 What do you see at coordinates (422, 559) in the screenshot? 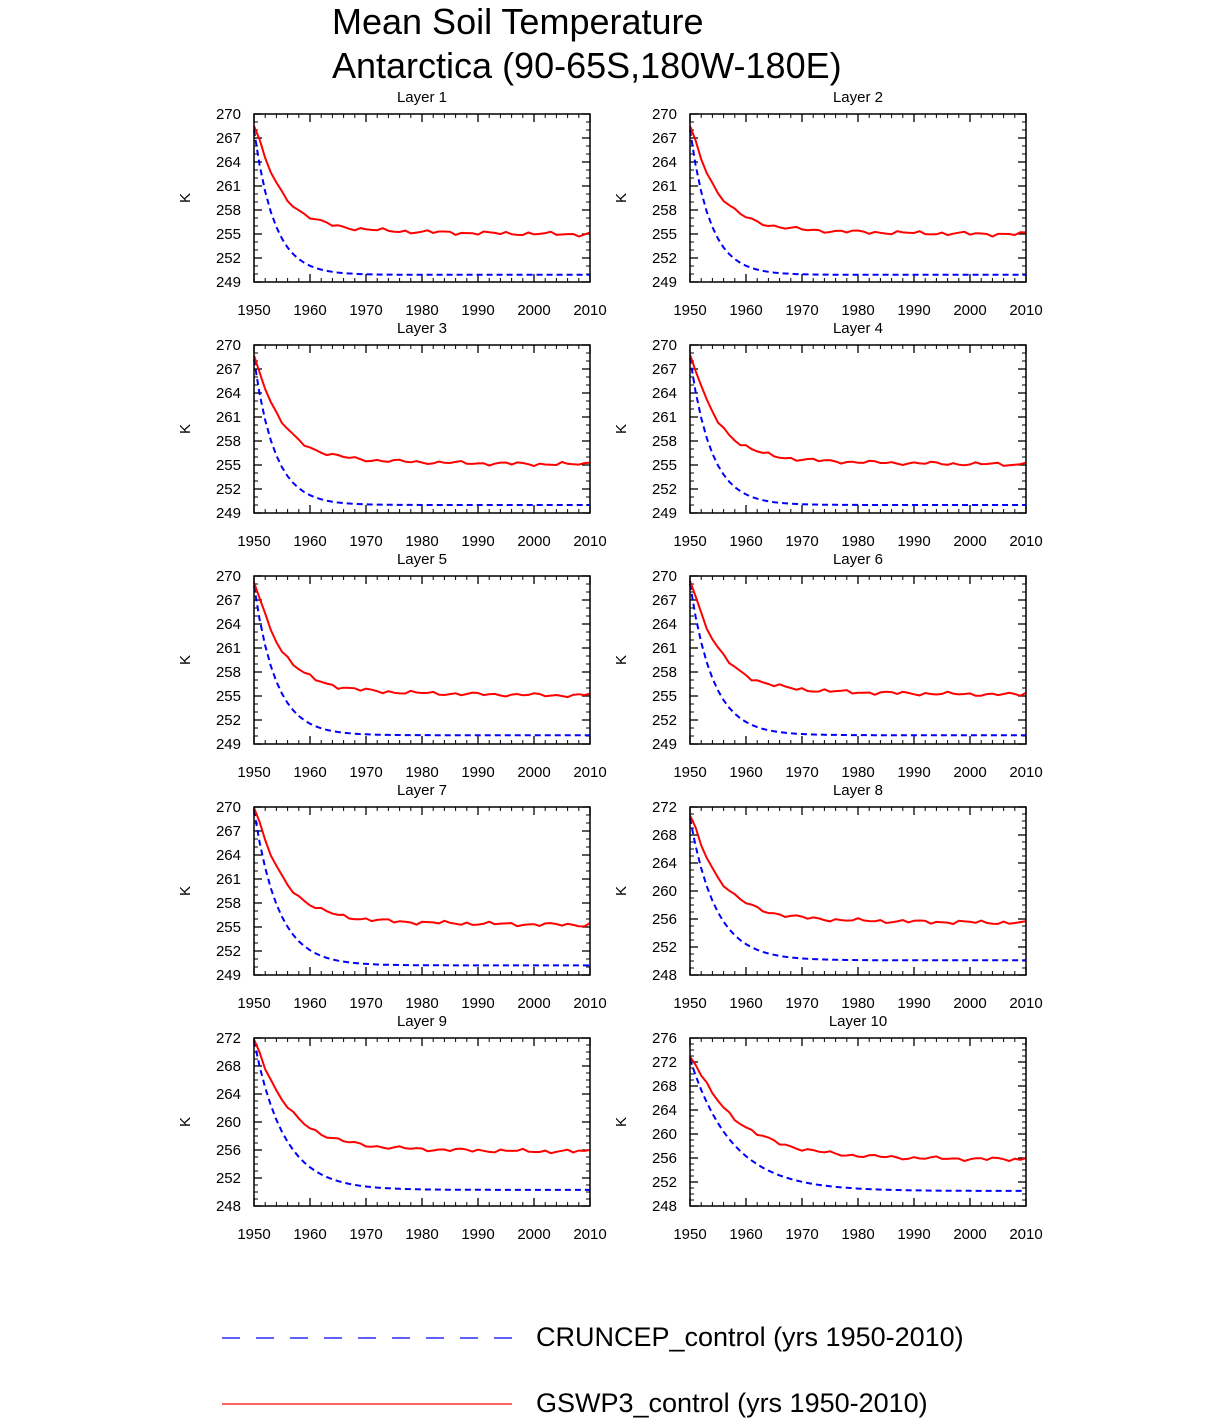
I see `panel-title: Layer 5` at bounding box center [422, 559].